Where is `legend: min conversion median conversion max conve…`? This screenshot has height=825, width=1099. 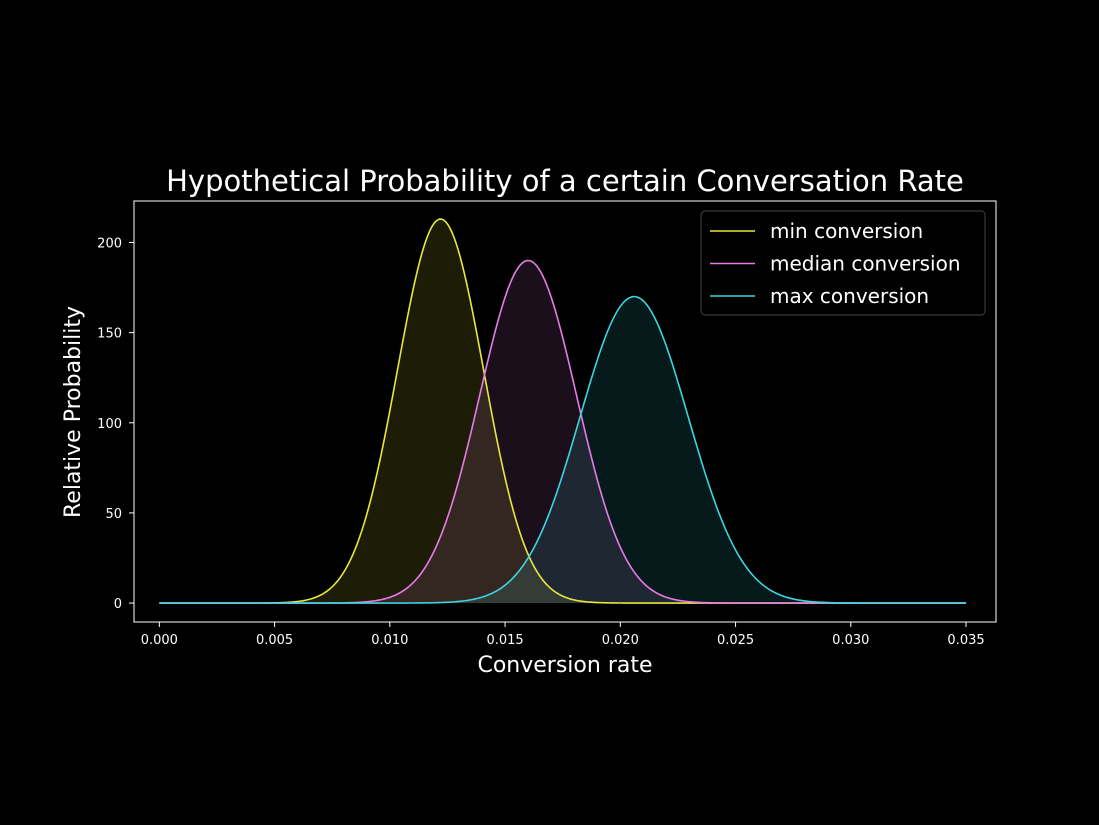
legend: min conversion median conversion max conve… is located at coordinates (843, 263).